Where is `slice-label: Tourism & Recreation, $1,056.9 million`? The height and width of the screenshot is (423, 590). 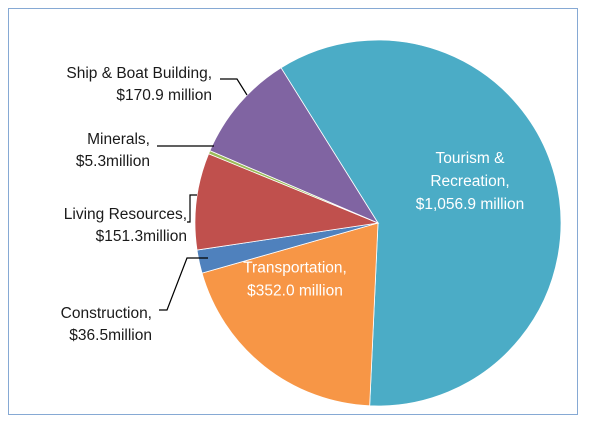 slice-label: Tourism & Recreation, $1,056.9 million is located at coordinates (470, 181).